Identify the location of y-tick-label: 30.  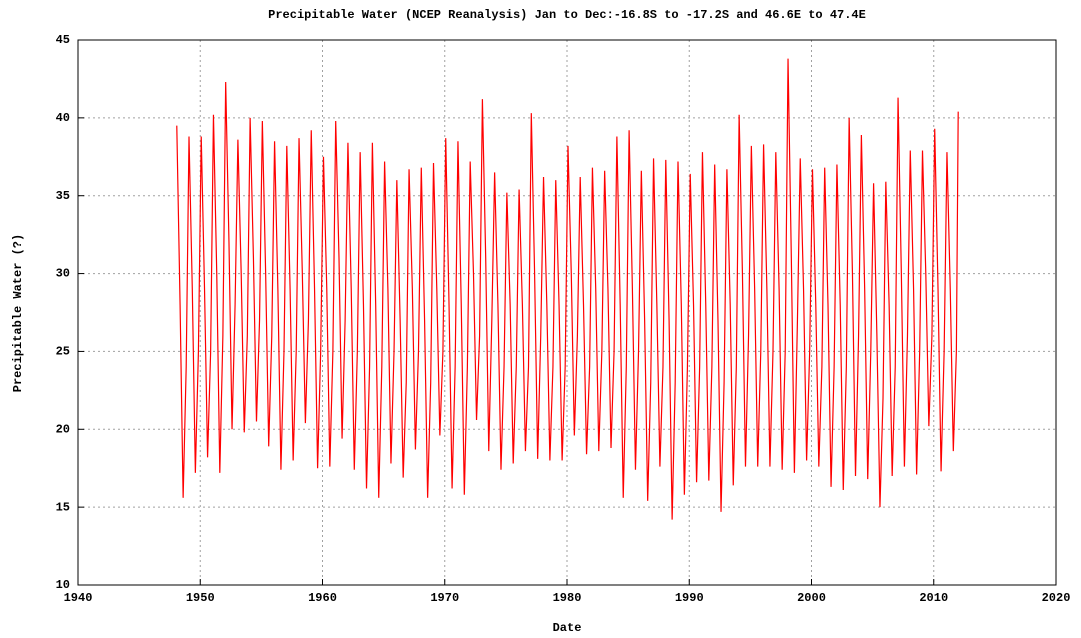
(63, 274).